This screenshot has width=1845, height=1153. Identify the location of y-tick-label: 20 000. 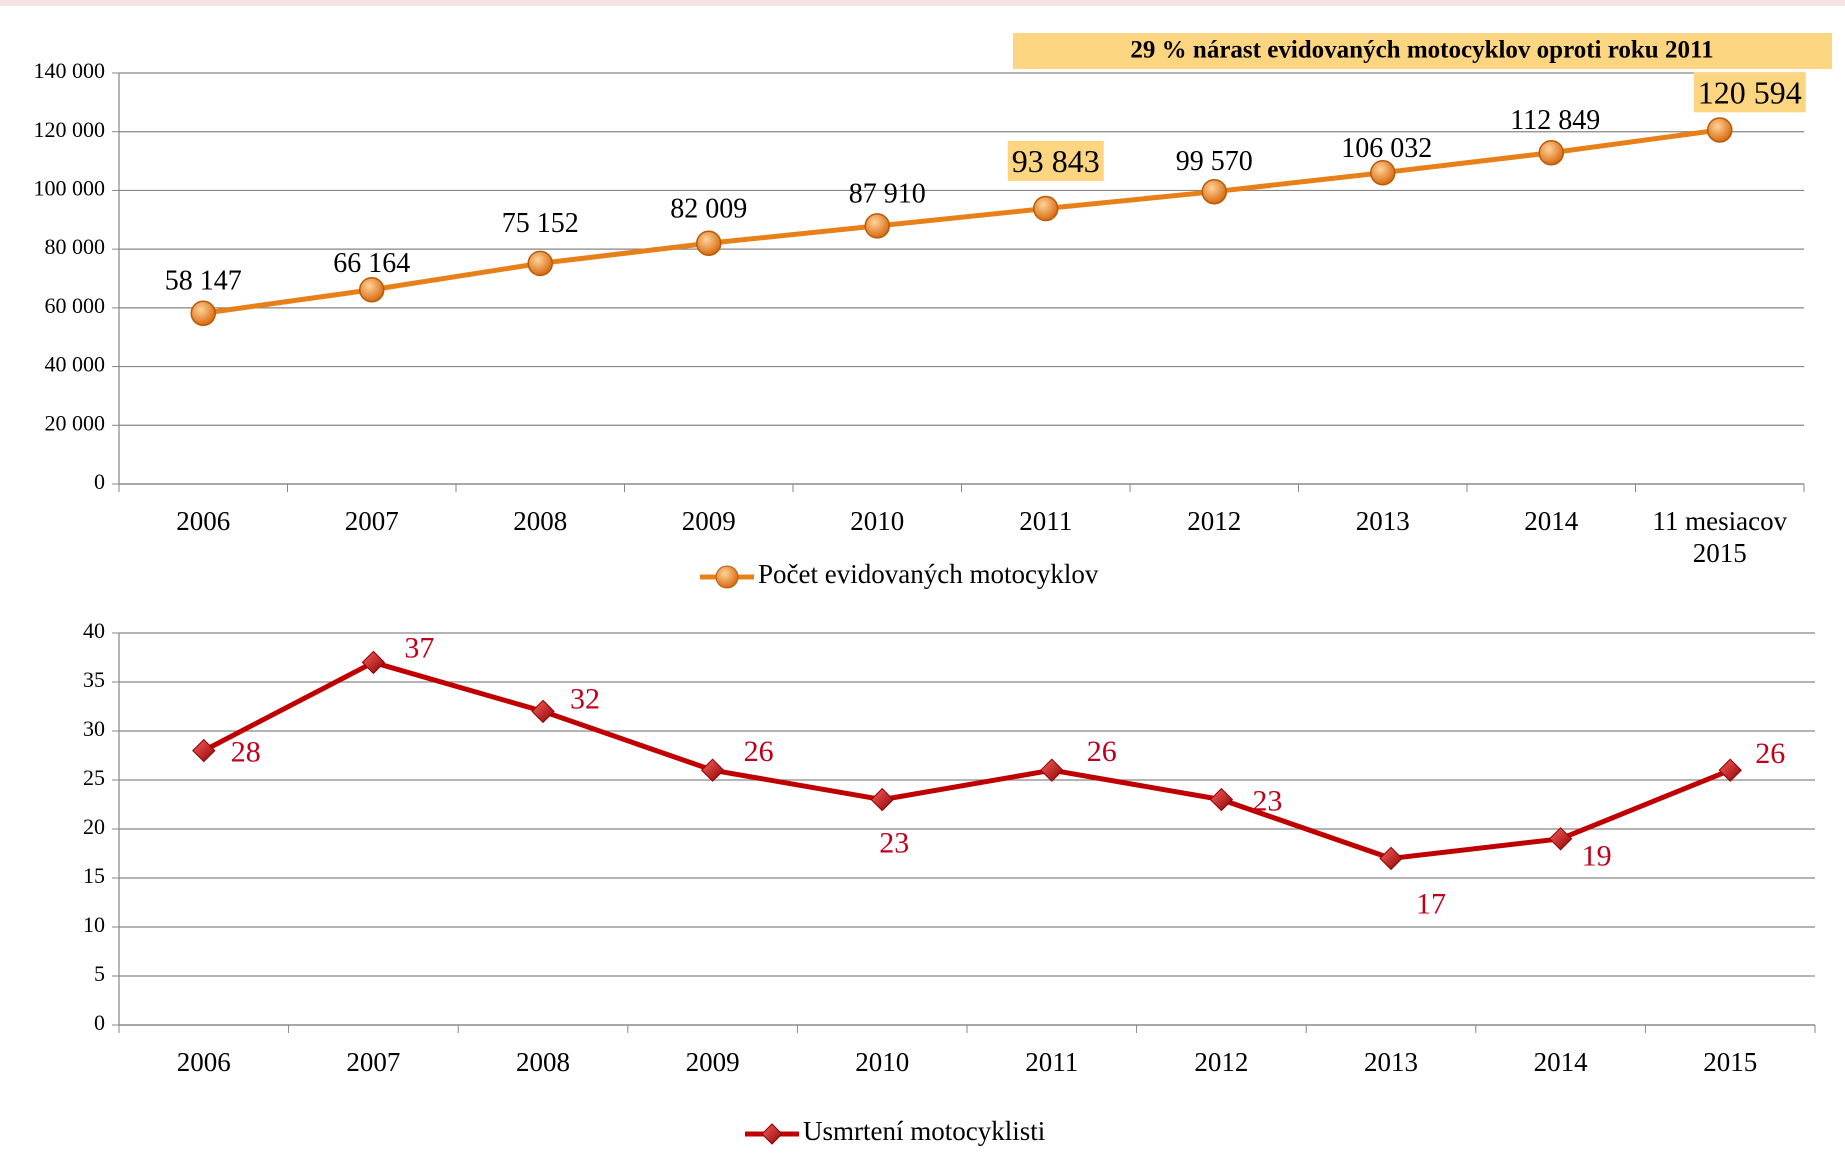
(75, 422).